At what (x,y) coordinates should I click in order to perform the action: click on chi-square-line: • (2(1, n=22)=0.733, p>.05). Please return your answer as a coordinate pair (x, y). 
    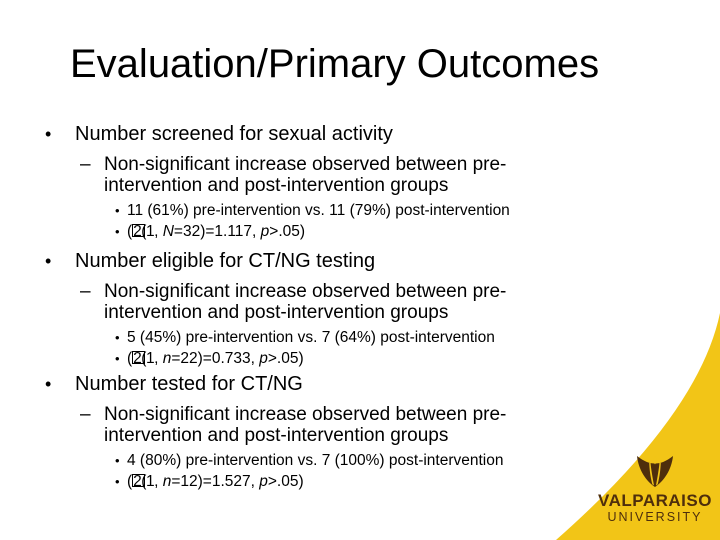
    Looking at the image, I should click on (387, 358).